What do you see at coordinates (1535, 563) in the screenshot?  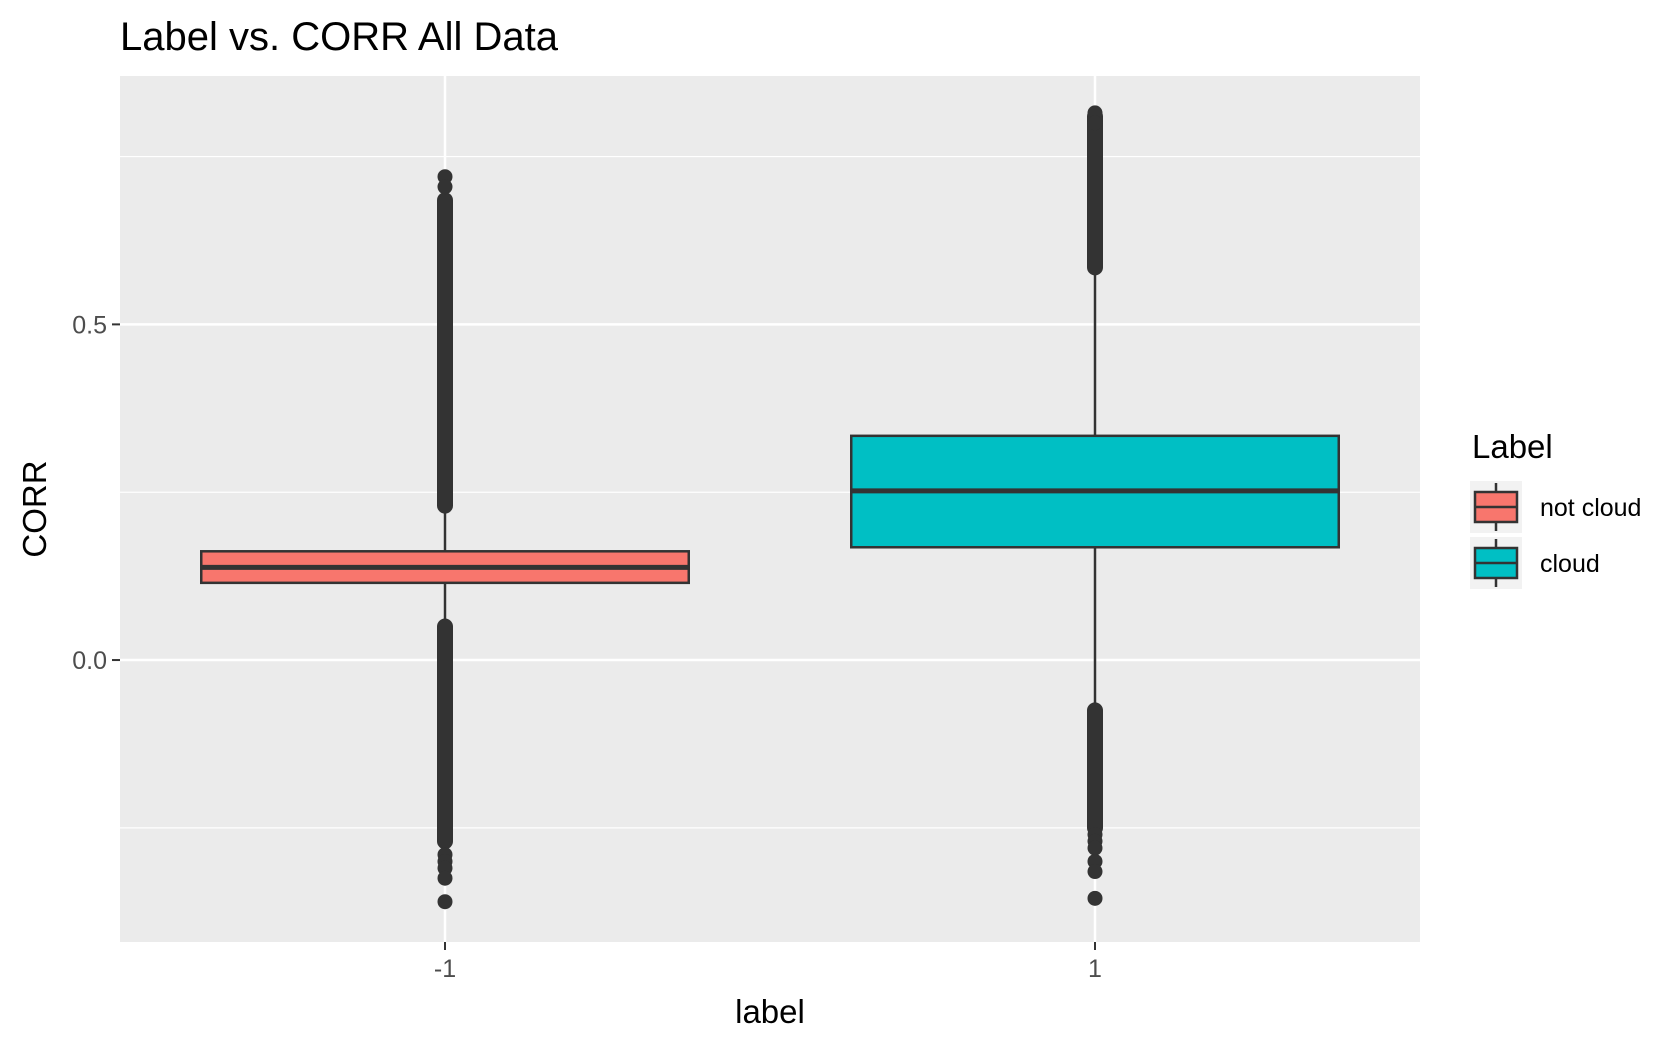 I see `legend-entry-1: cloud` at bounding box center [1535, 563].